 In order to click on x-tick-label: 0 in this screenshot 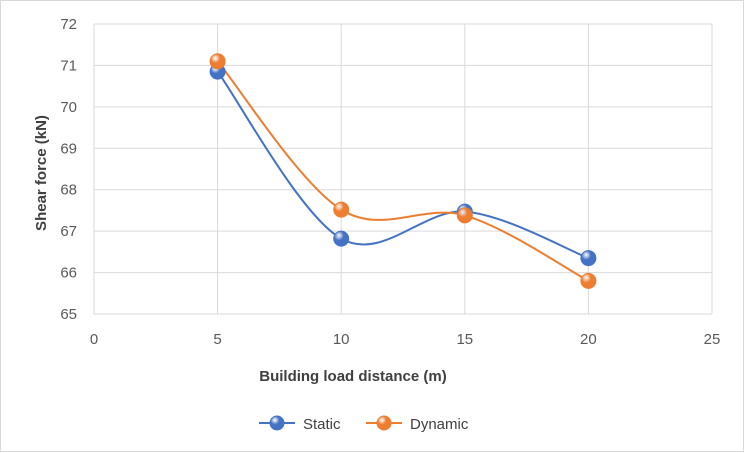, I will do `click(94, 339)`.